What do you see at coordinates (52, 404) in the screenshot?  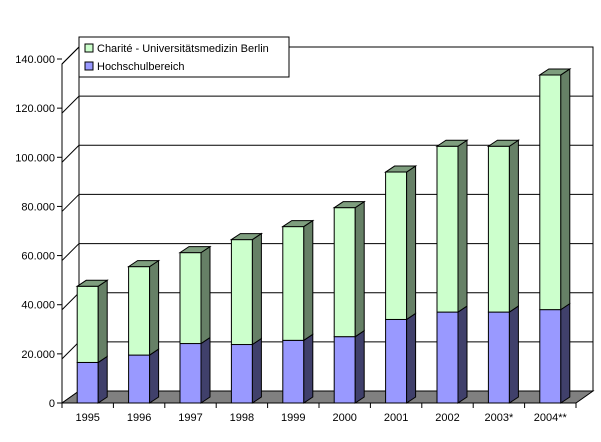 I see `y-tick-label: 0` at bounding box center [52, 404].